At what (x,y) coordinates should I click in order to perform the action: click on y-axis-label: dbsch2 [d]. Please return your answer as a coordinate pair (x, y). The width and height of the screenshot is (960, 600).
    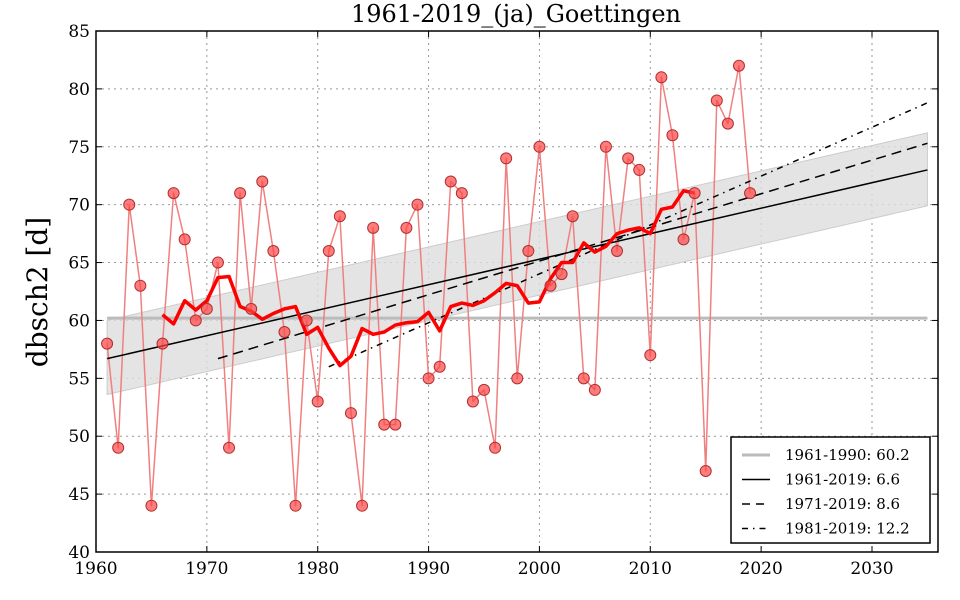
    Looking at the image, I should click on (37, 292).